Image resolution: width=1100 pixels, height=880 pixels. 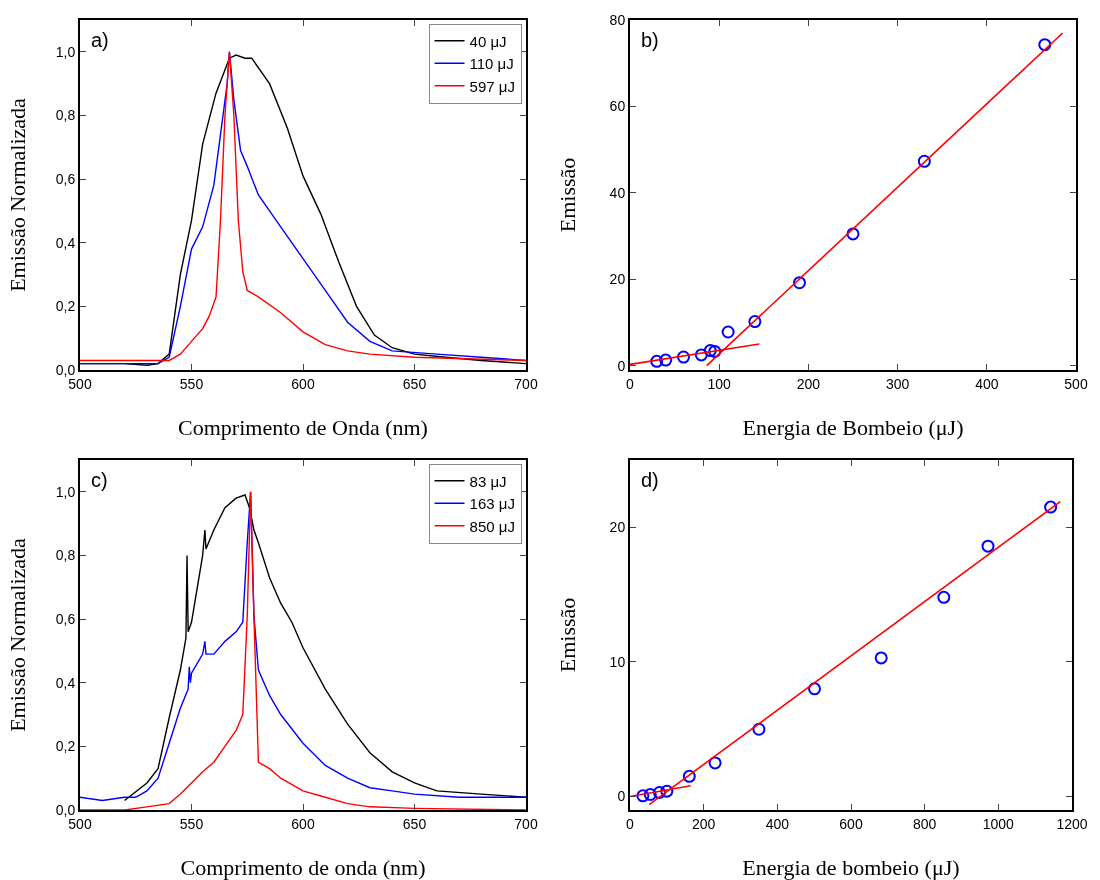 What do you see at coordinates (492, 526) in the screenshot?
I see `legend-label: 850 μJ` at bounding box center [492, 526].